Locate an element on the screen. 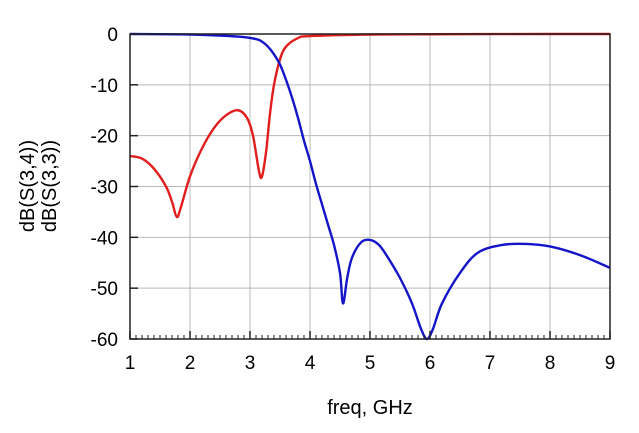 The image size is (639, 433). y-tick-label: -30 is located at coordinates (104, 188).